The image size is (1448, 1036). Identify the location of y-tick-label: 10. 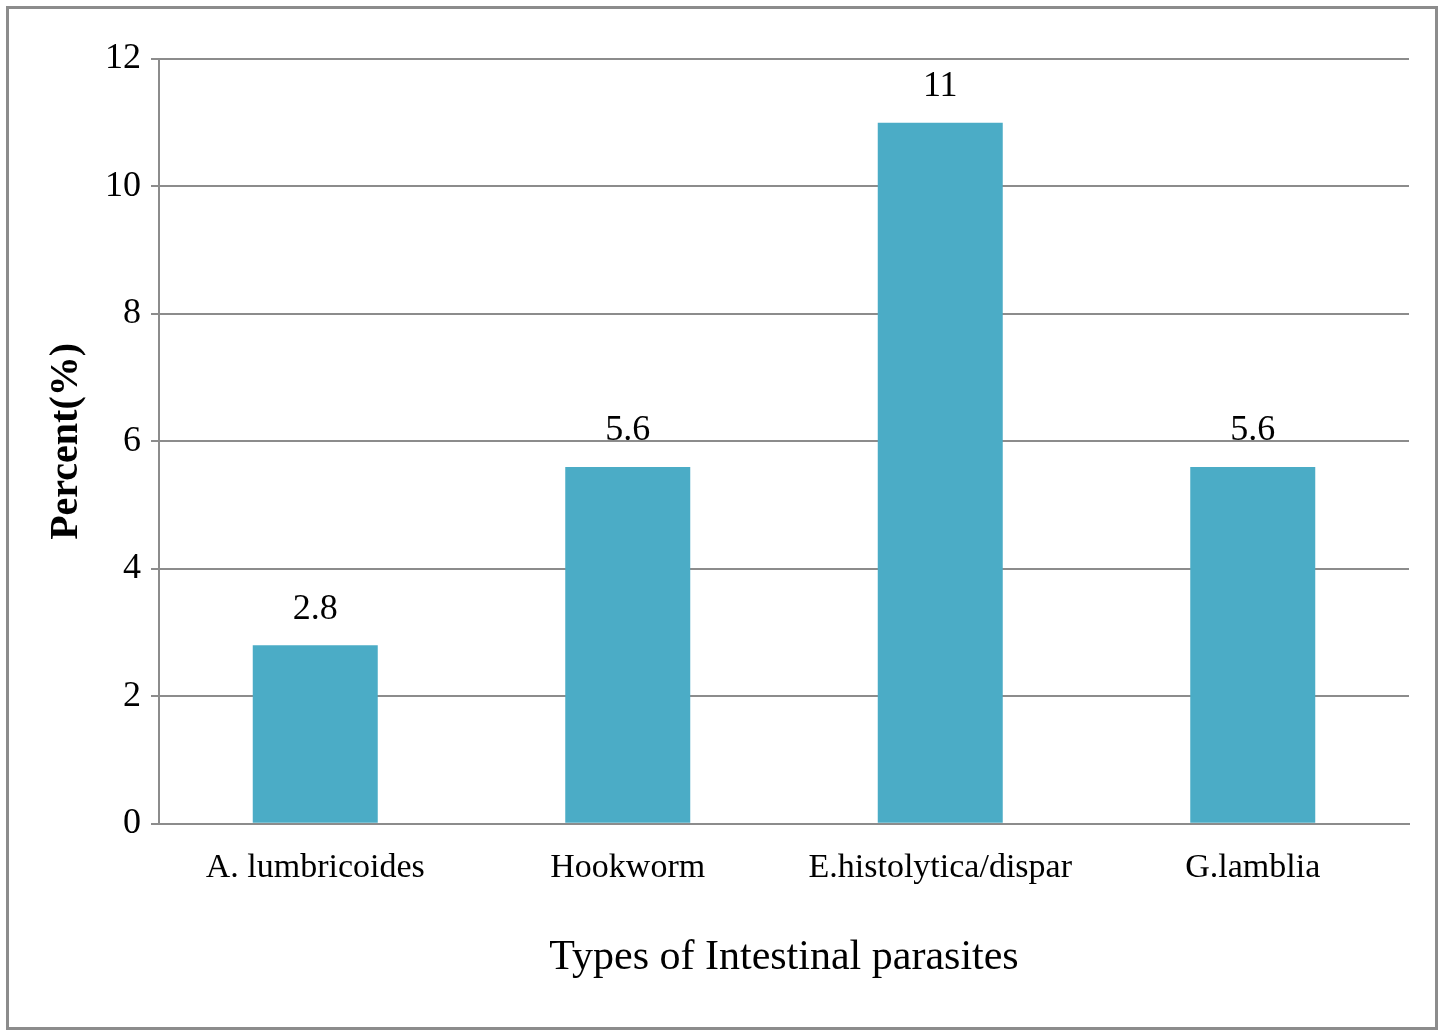
(123, 183).